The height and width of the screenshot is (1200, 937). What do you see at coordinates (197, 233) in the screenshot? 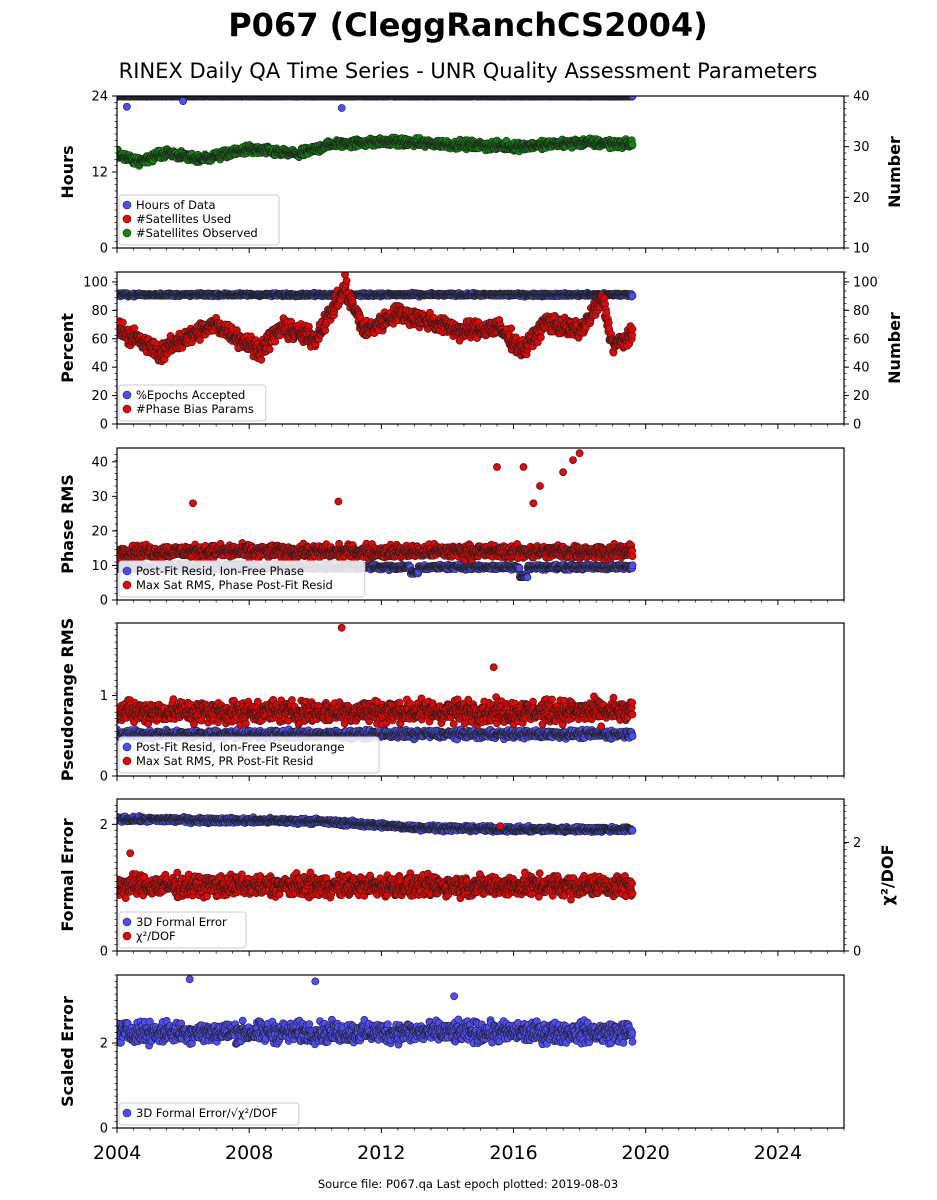
I see `legend-entry: #Satellites Observed` at bounding box center [197, 233].